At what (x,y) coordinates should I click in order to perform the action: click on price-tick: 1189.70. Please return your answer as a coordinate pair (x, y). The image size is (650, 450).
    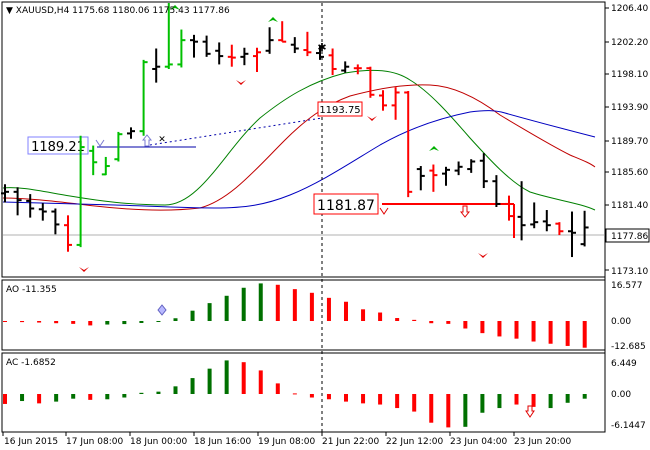
    Looking at the image, I should click on (626, 142).